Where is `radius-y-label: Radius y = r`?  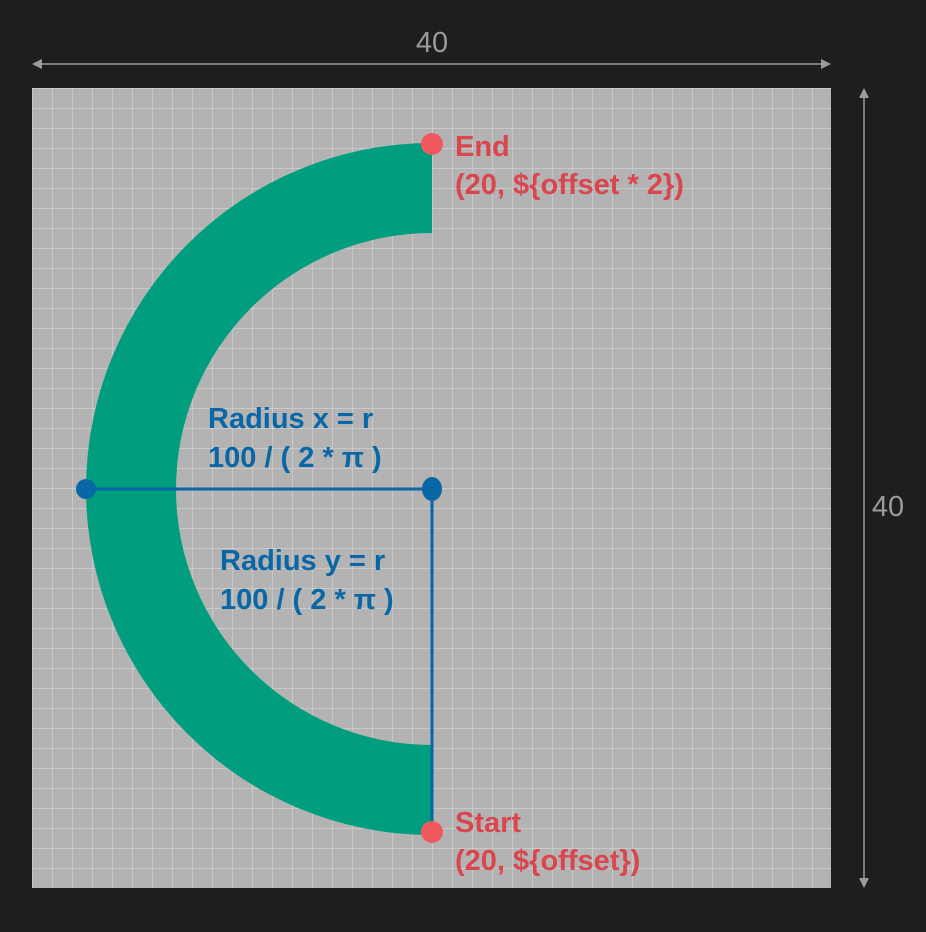
radius-y-label: Radius y = r is located at coordinates (302, 561).